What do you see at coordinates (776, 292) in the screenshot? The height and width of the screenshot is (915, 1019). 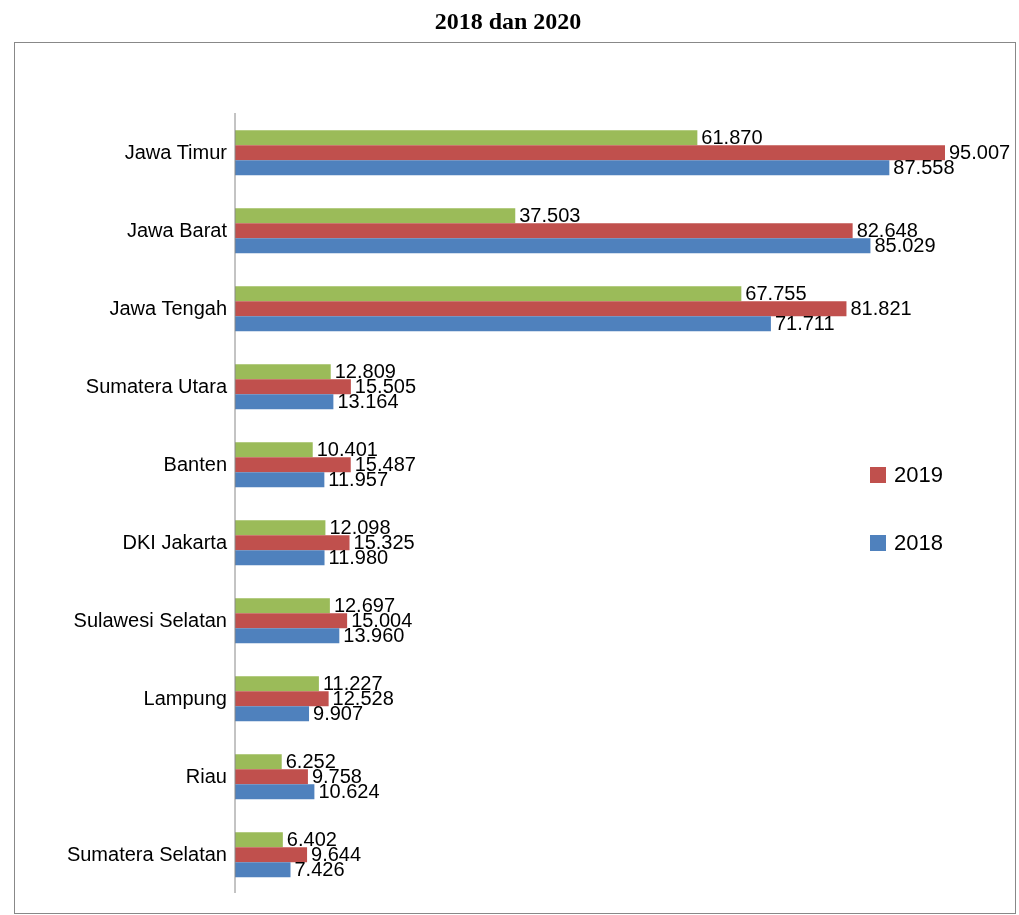 I see `data-label: 67.755` at bounding box center [776, 292].